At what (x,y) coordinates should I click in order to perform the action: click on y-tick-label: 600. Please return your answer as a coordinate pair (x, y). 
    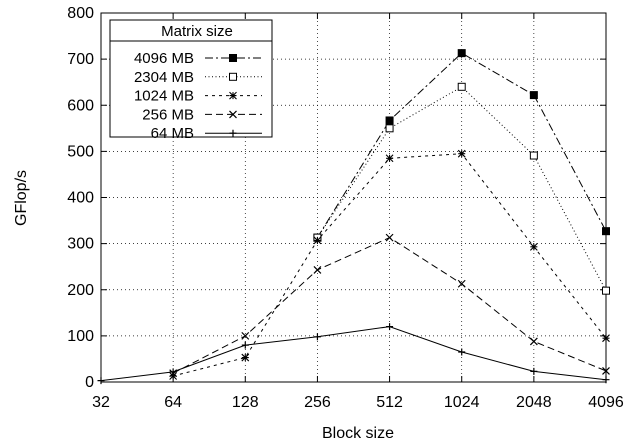
    Looking at the image, I should click on (80, 105).